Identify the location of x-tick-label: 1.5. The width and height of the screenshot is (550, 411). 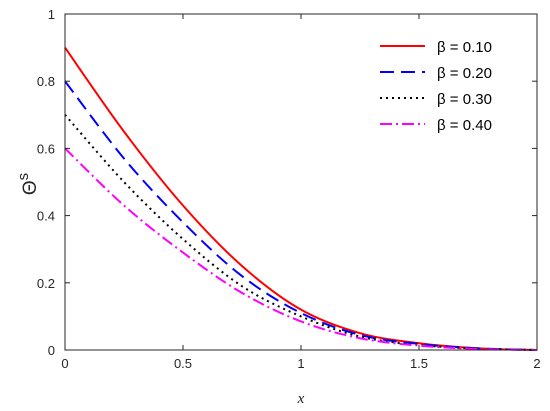
(419, 363).